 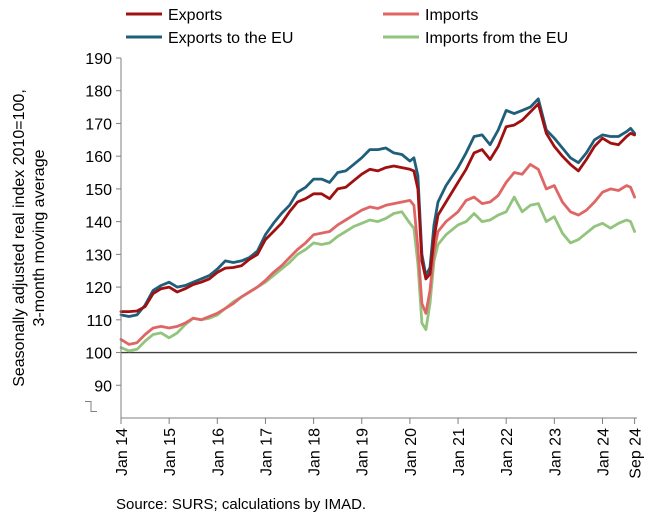 I want to click on x-tick-label: Jan 24, so click(x=603, y=452).